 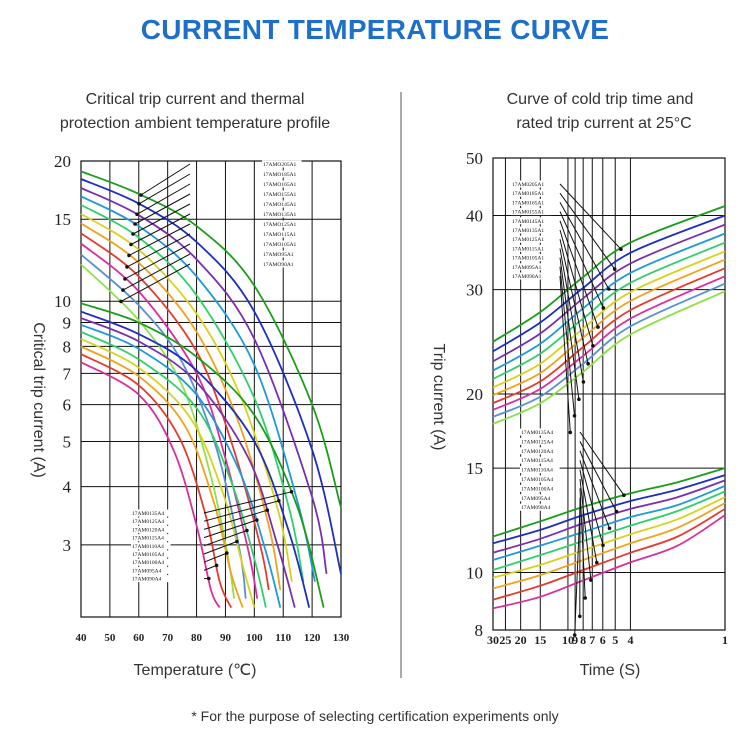 What do you see at coordinates (278, 265) in the screenshot?
I see `left-chart-upper-legend-label: 17AMO90A1` at bounding box center [278, 265].